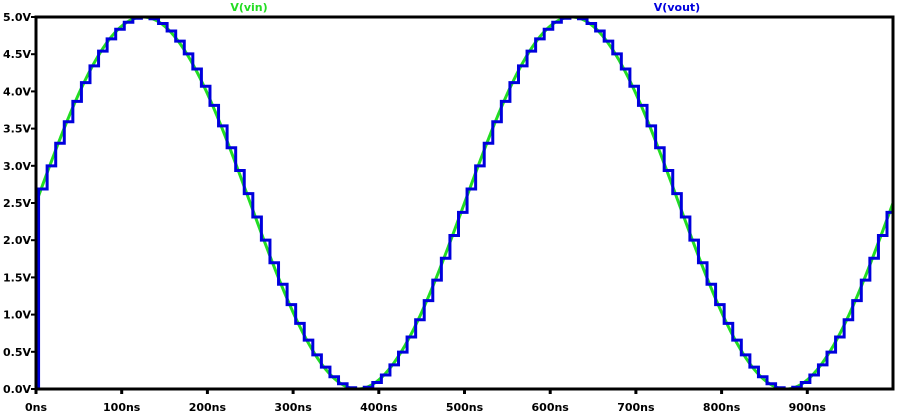 Image resolution: width=902 pixels, height=418 pixels. What do you see at coordinates (17, 129) in the screenshot?
I see `y-tick-label: 3.5V` at bounding box center [17, 129].